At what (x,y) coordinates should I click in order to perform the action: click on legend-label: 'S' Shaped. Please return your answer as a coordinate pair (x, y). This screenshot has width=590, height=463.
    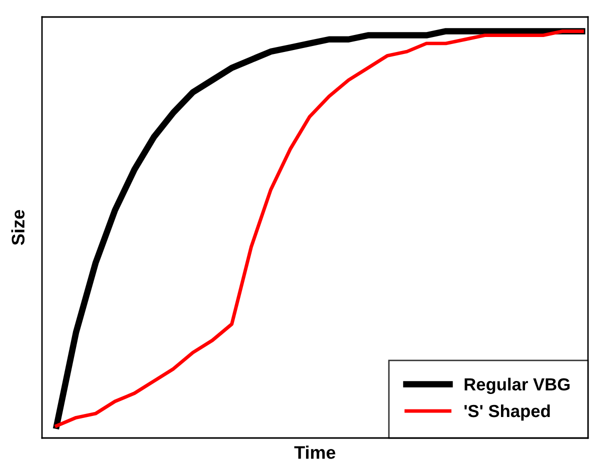
    Looking at the image, I should click on (507, 412).